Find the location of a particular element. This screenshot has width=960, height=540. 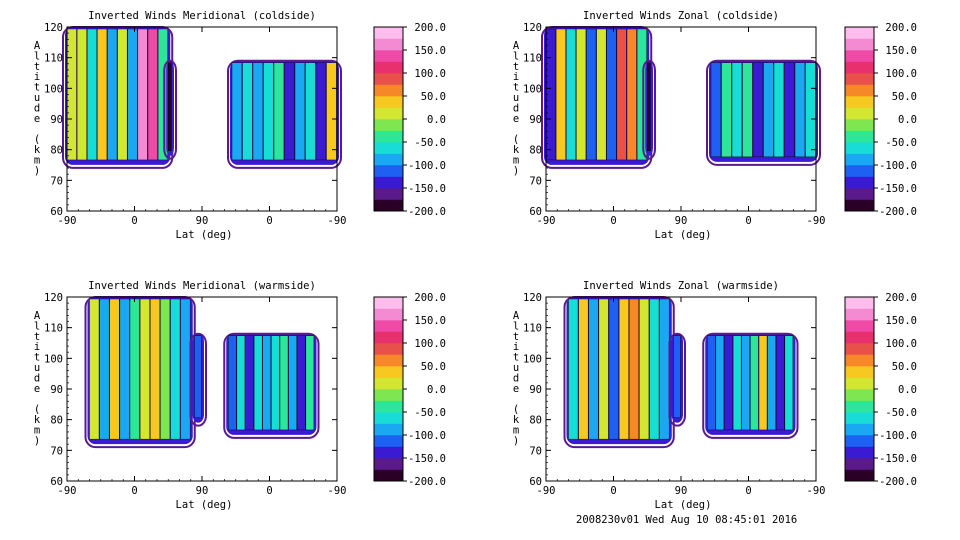

y-tick-label: 120 is located at coordinates (532, 298).